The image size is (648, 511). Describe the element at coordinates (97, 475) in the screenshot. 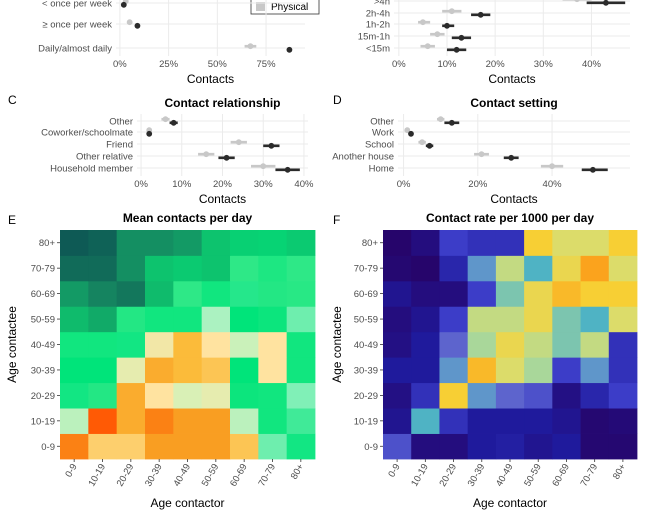

I see `x-tick-label: 10-19` at that location.